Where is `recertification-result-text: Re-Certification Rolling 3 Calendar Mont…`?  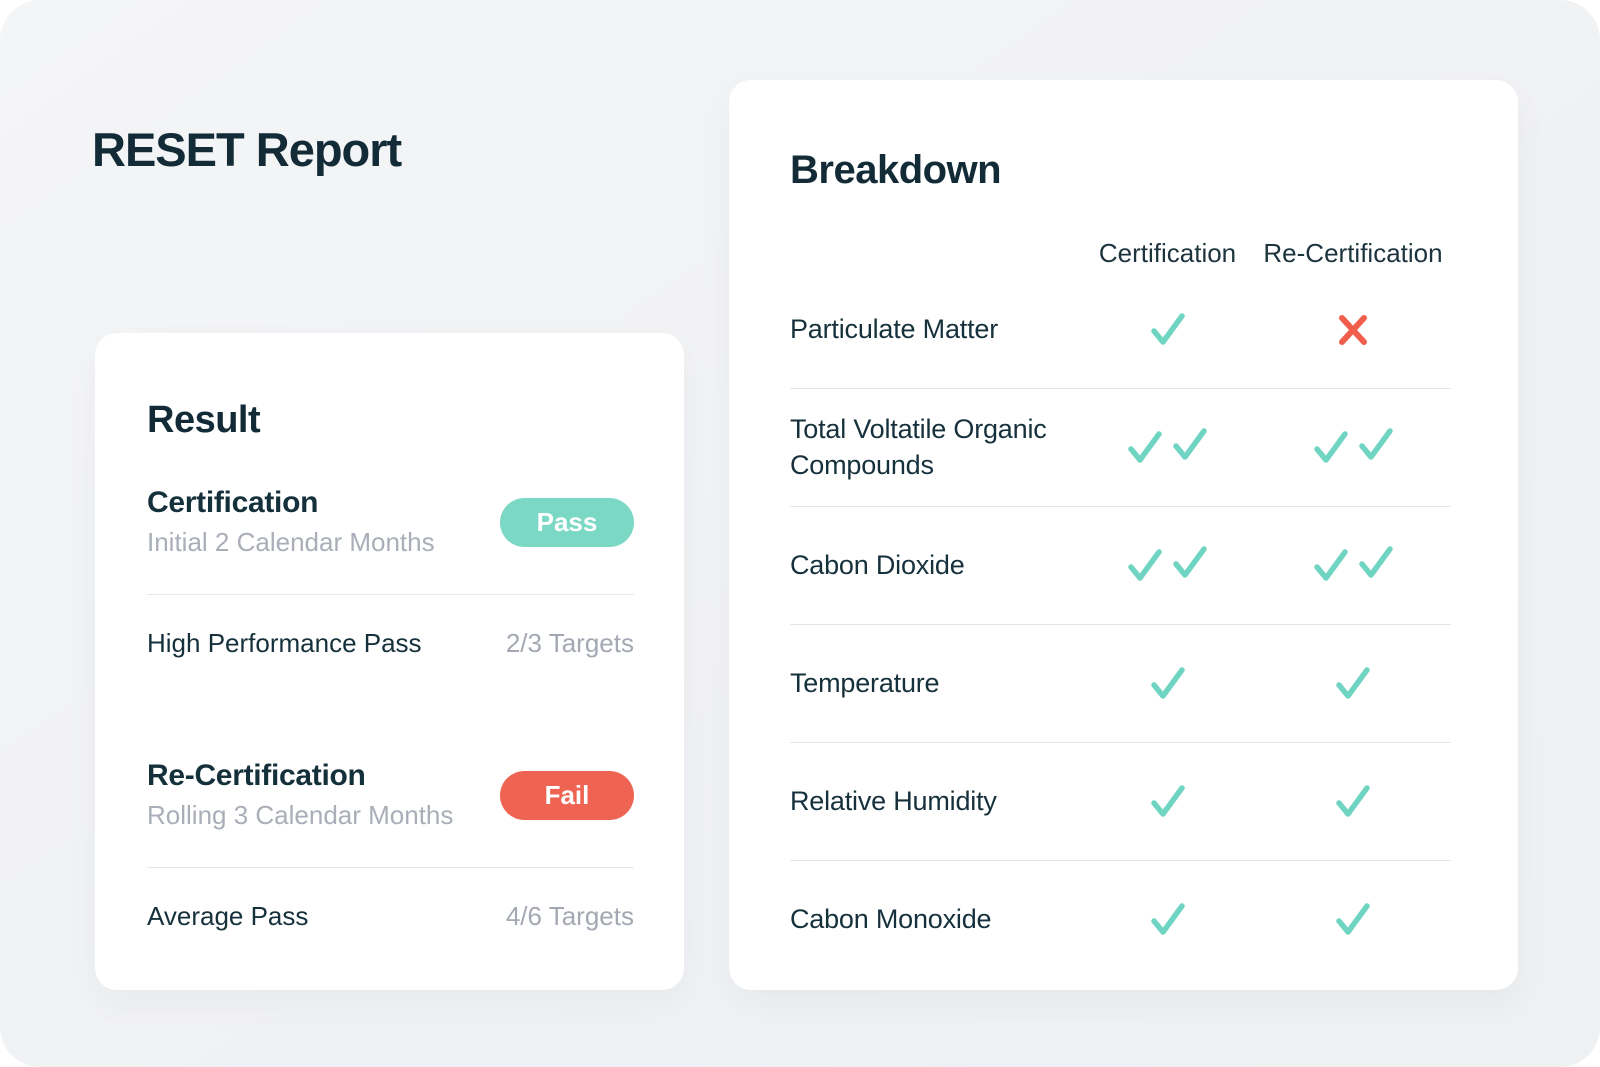 recertification-result-text: Re-Certification Rolling 3 Calendar Mont… is located at coordinates (300, 795).